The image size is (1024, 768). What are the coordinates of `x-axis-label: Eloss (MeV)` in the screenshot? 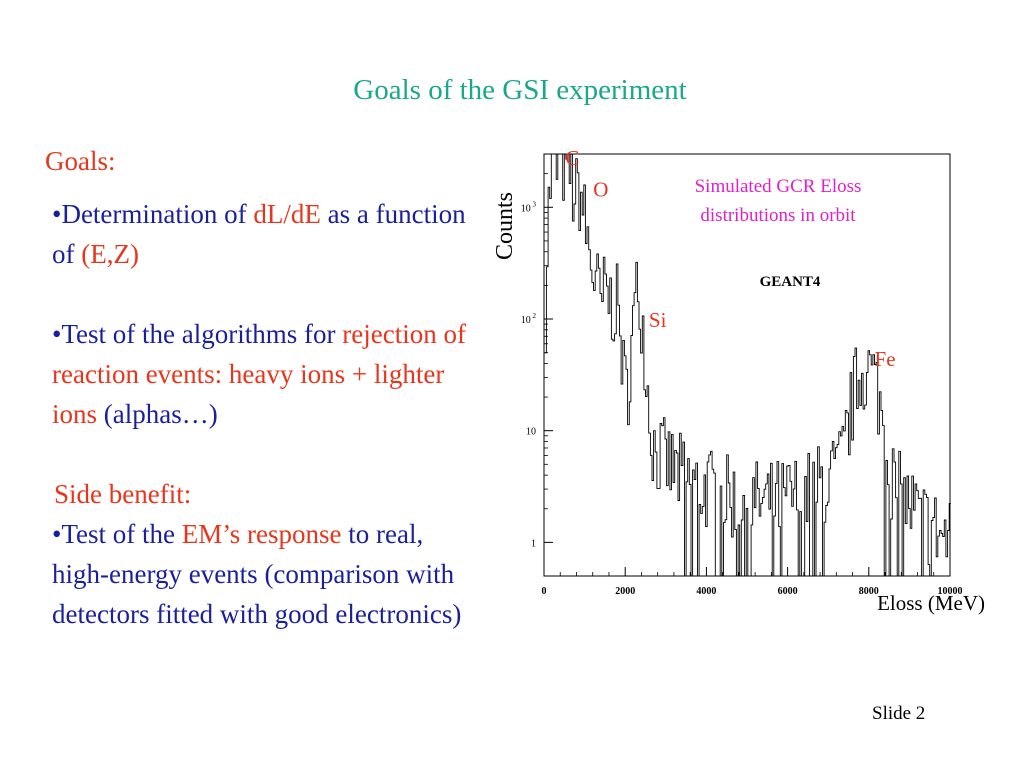 It's located at (931, 603).